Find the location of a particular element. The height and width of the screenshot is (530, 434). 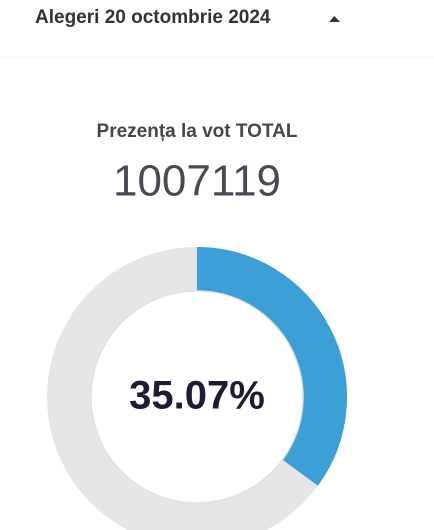

gauge-percent-label: 35.07% is located at coordinates (197, 396).